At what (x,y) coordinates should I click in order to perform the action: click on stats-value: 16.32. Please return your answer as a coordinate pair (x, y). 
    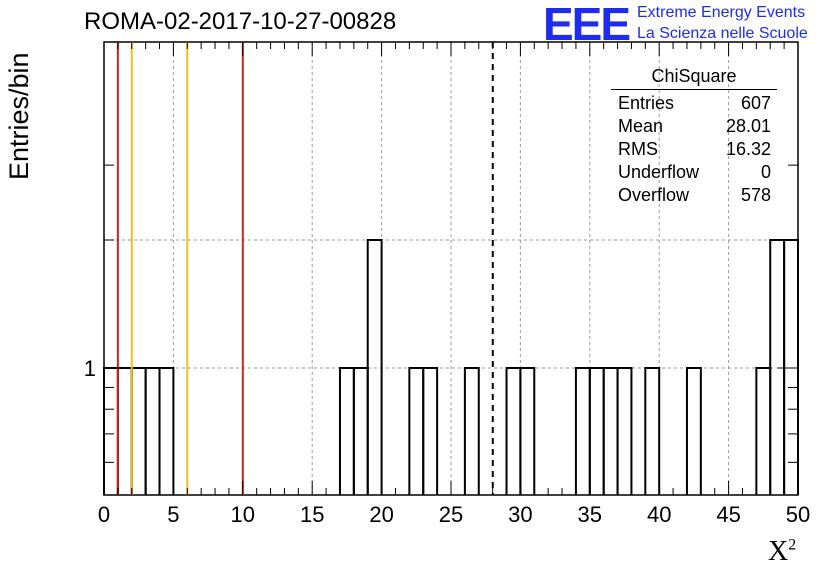
    Looking at the image, I should click on (748, 149).